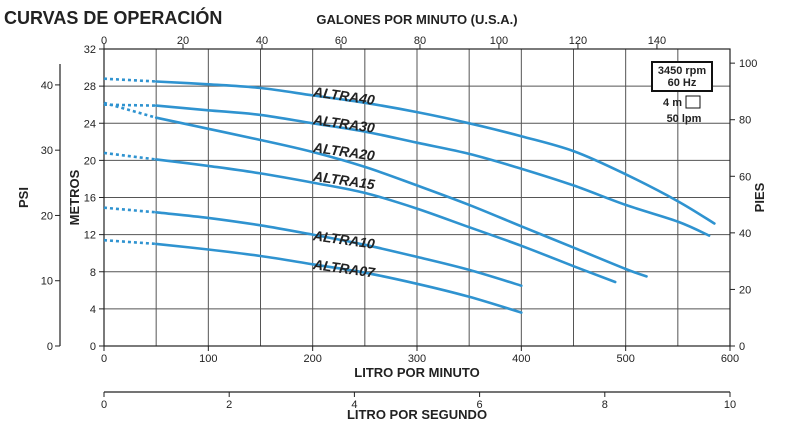 Image resolution: width=792 pixels, height=429 pixels. I want to click on legend: 3450 rpm 60 Hz 4 m 50 lpm, so click(682, 93).